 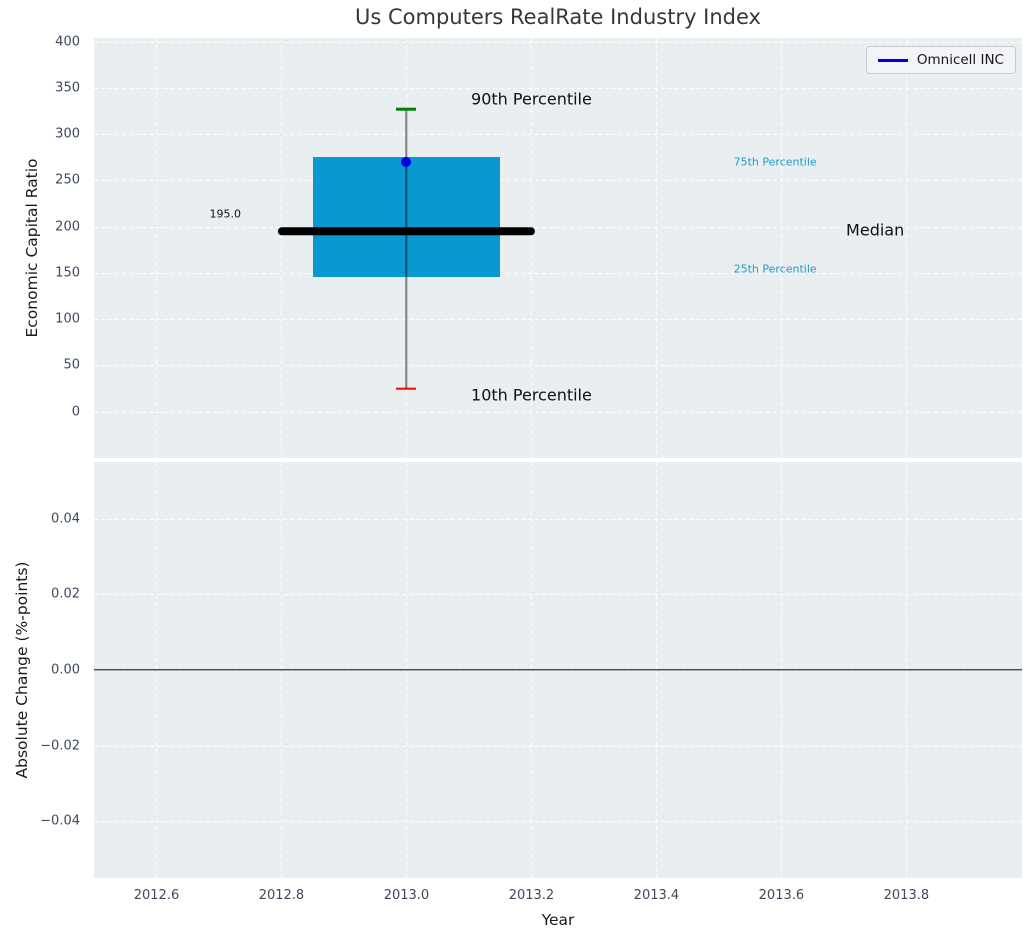 What do you see at coordinates (775, 162) in the screenshot?
I see `annotation-75th-percentile: 75th Percentile` at bounding box center [775, 162].